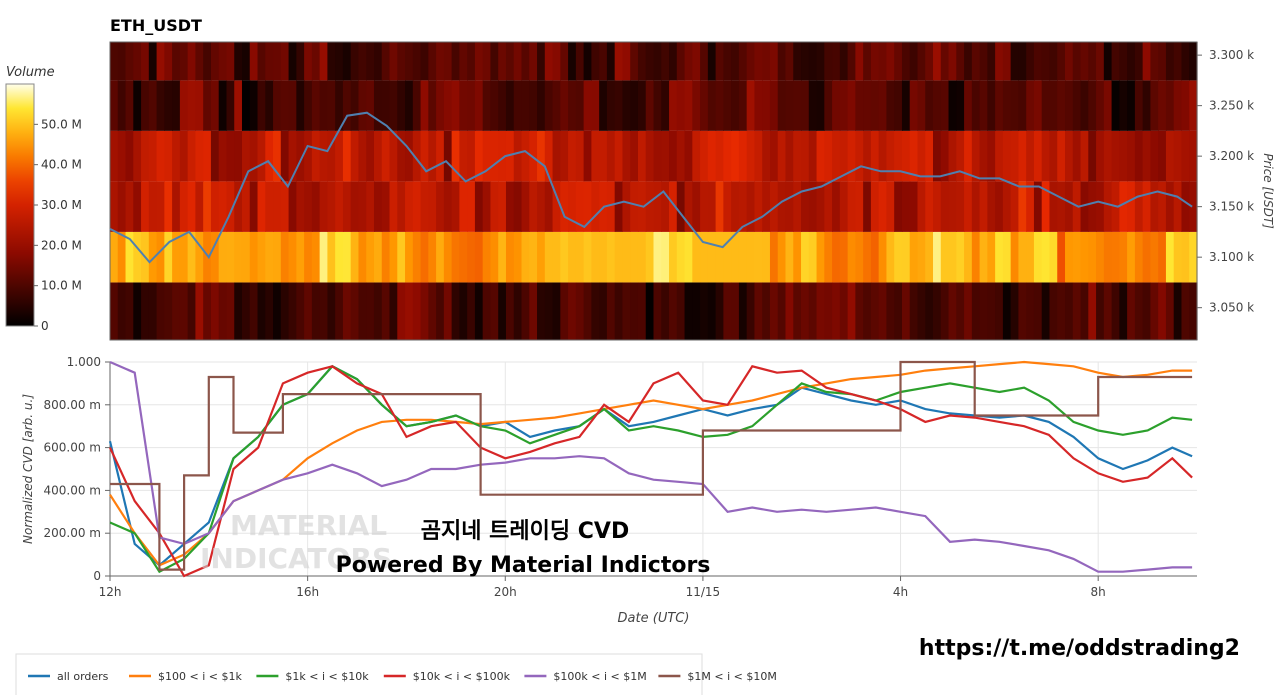  I want to click on colorbar-ramp, so click(20, 205).